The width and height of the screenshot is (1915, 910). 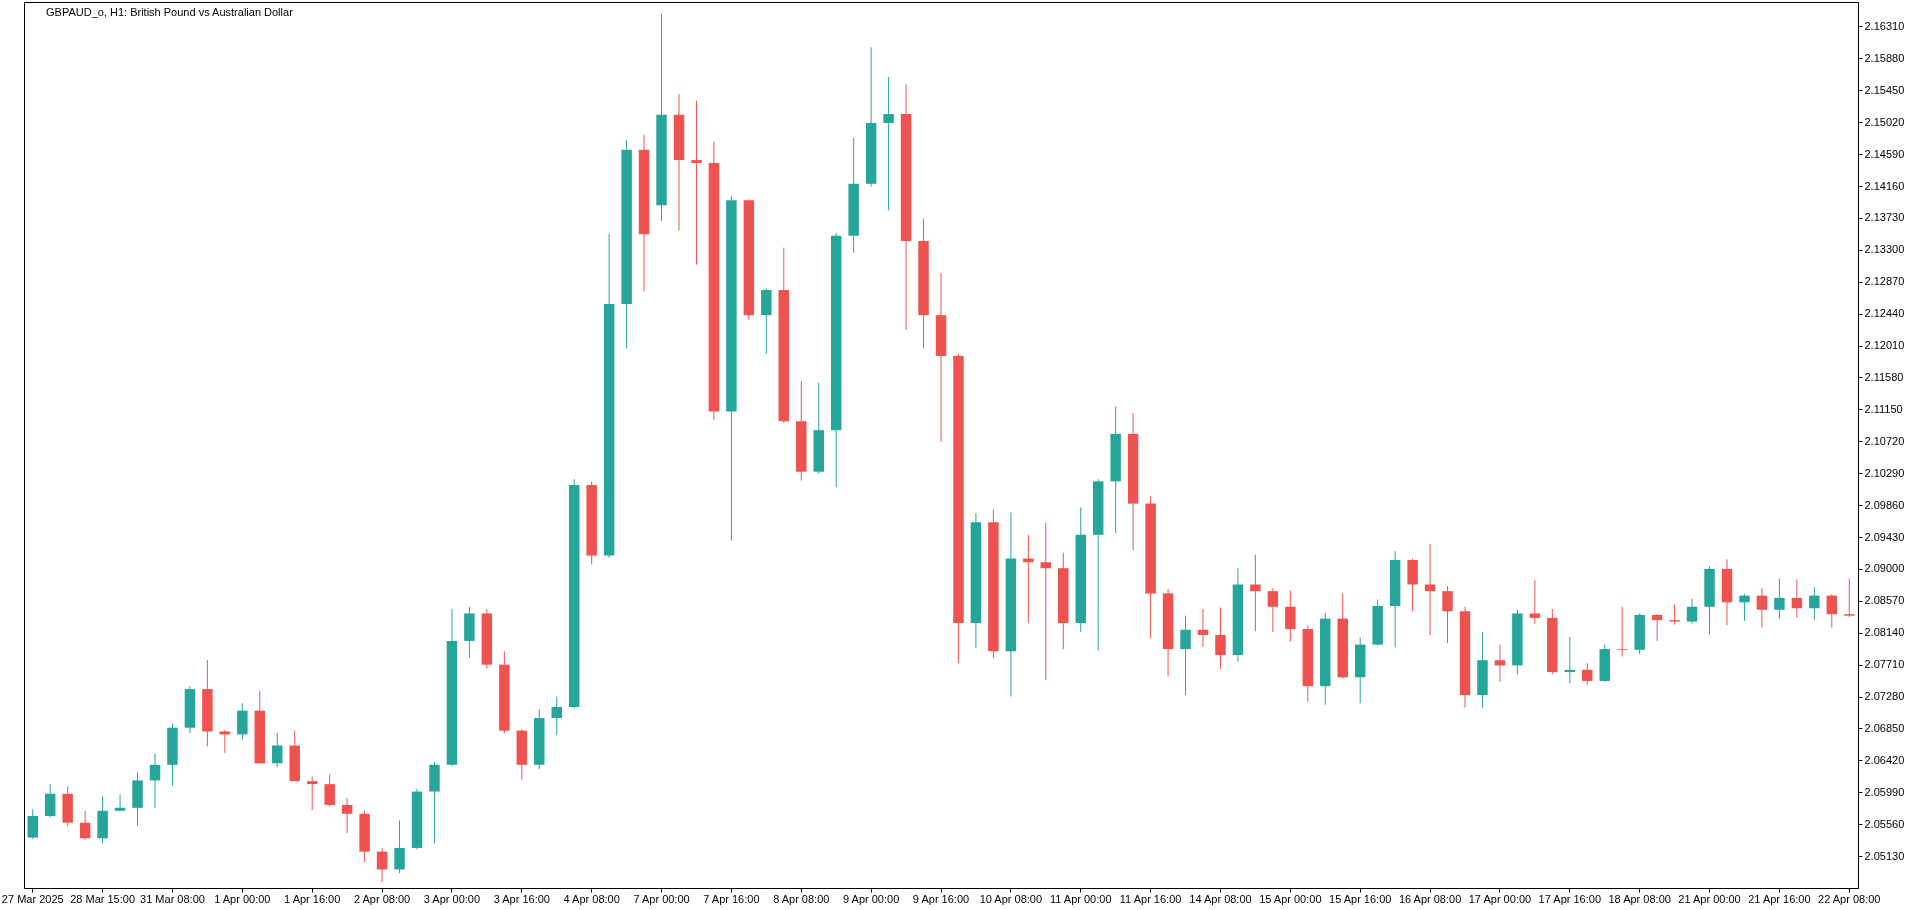 I want to click on y-tick-label: 2.15020, so click(x=1884, y=121).